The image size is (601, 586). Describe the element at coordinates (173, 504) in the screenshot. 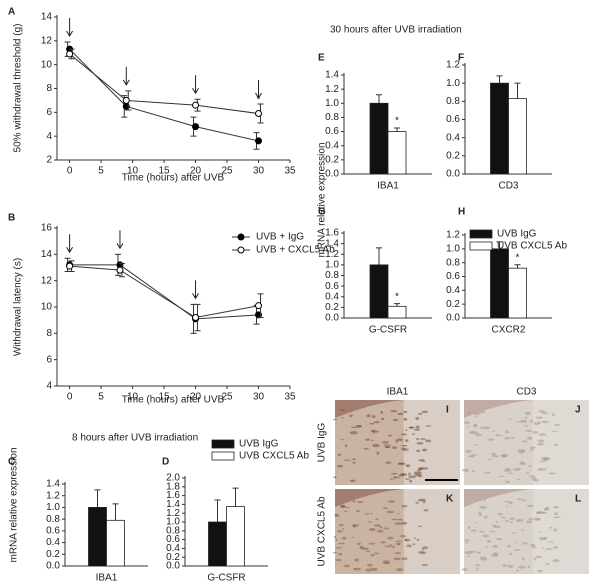

I see `y-tick-label: 1.4` at that location.